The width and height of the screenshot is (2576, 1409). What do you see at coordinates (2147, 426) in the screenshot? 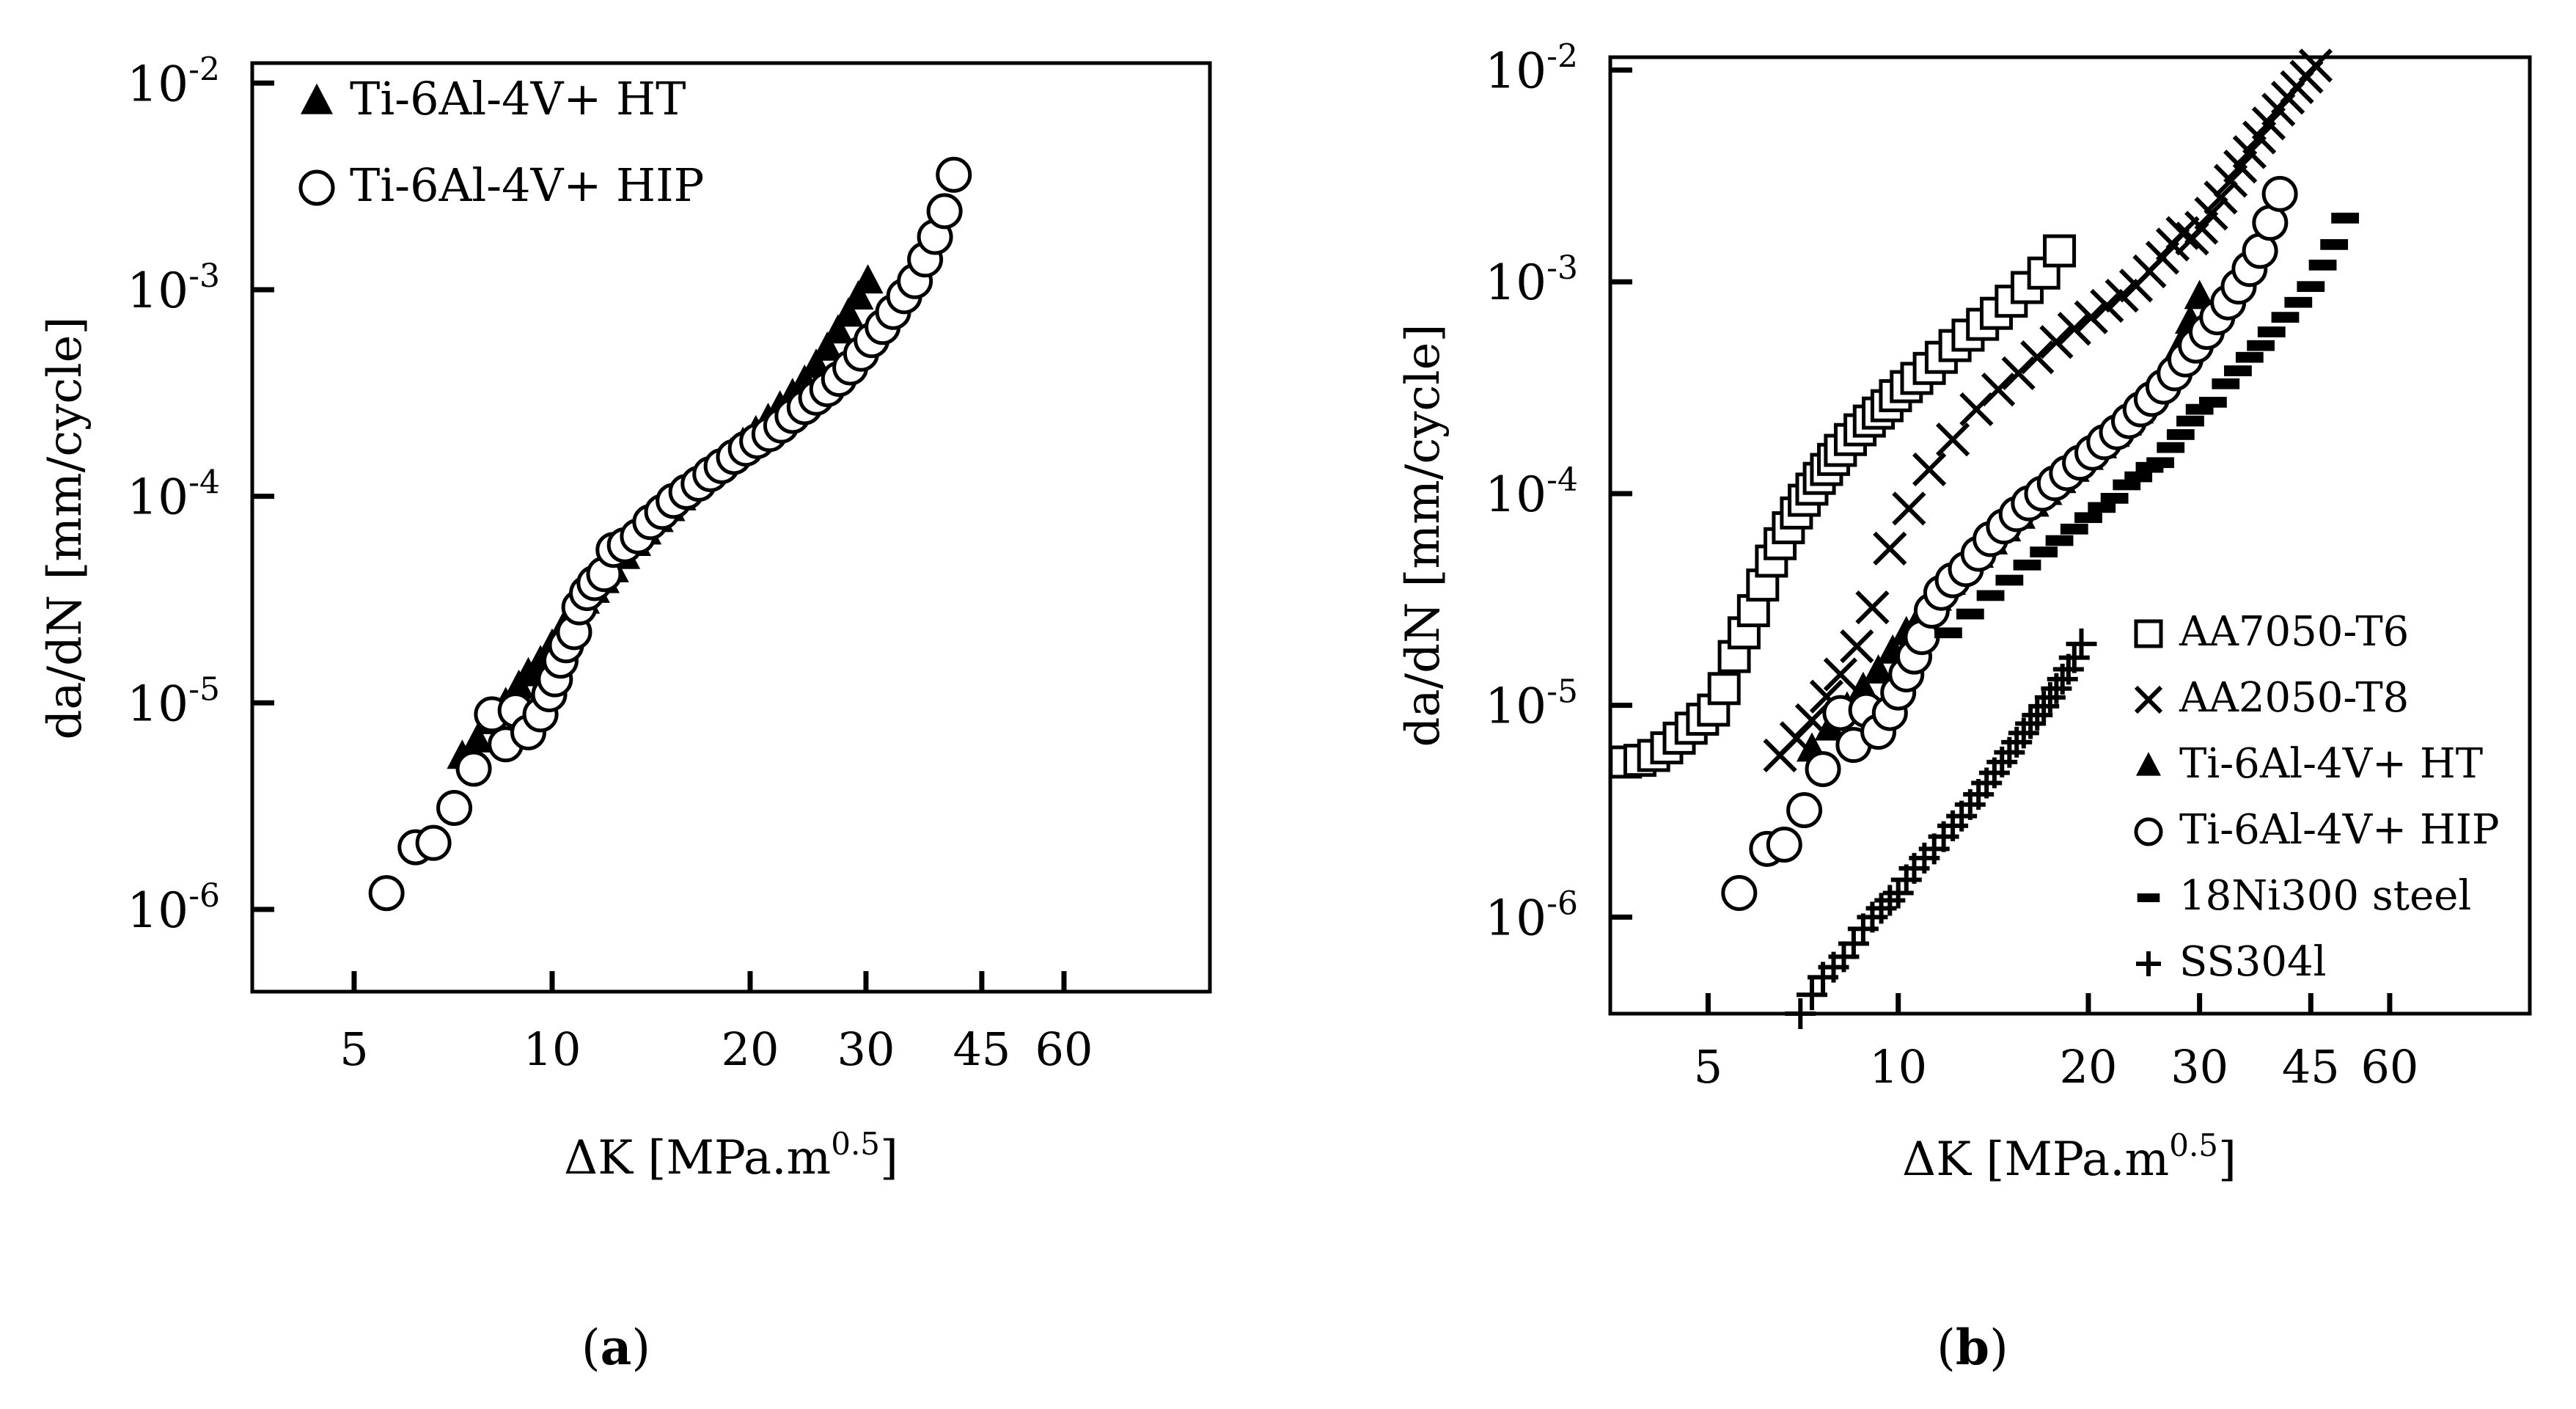
I see `series-18ni300-steel` at bounding box center [2147, 426].